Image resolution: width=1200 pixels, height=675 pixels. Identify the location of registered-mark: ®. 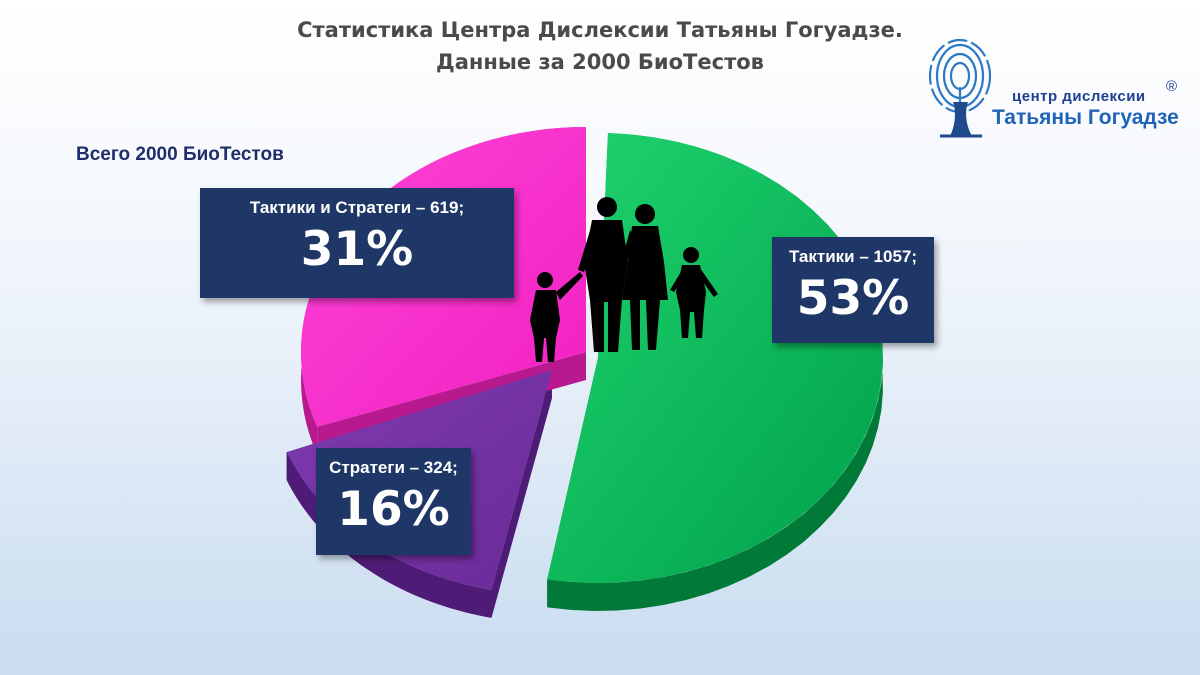
(1172, 86).